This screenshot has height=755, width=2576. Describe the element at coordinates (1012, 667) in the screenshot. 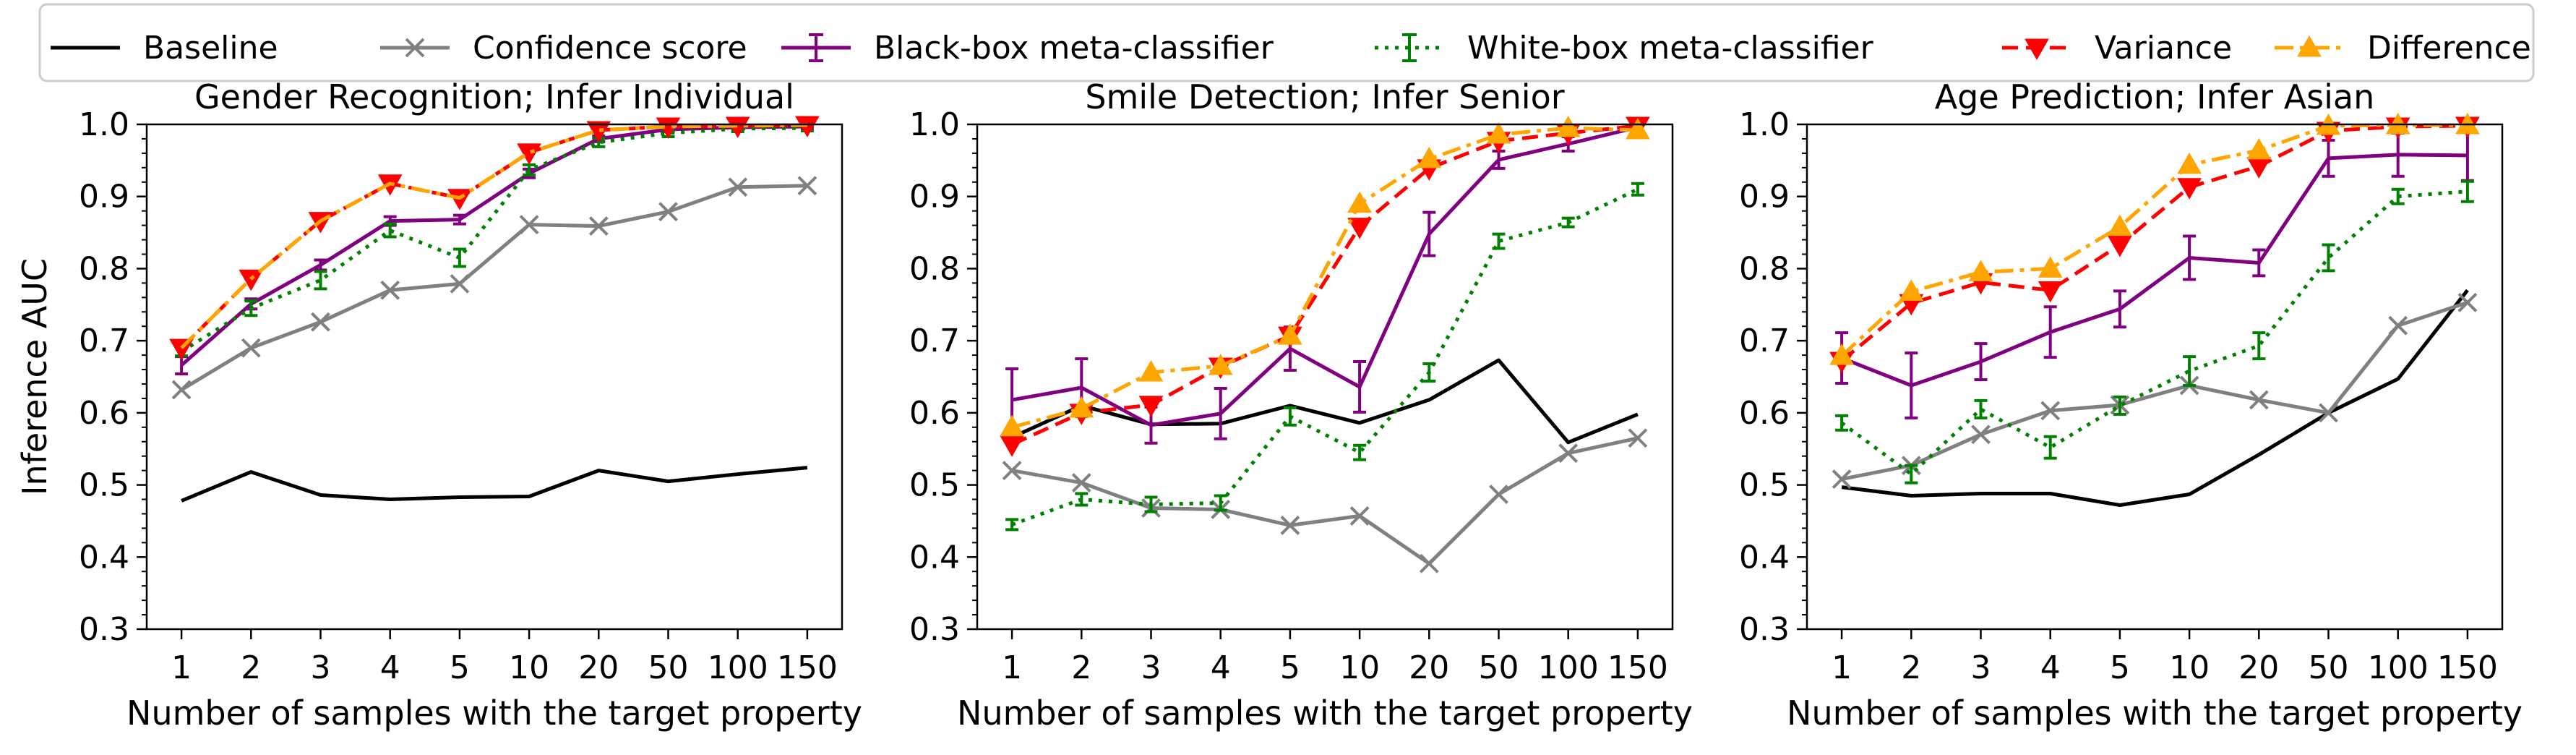

I see `x-tick-label: 1` at that location.